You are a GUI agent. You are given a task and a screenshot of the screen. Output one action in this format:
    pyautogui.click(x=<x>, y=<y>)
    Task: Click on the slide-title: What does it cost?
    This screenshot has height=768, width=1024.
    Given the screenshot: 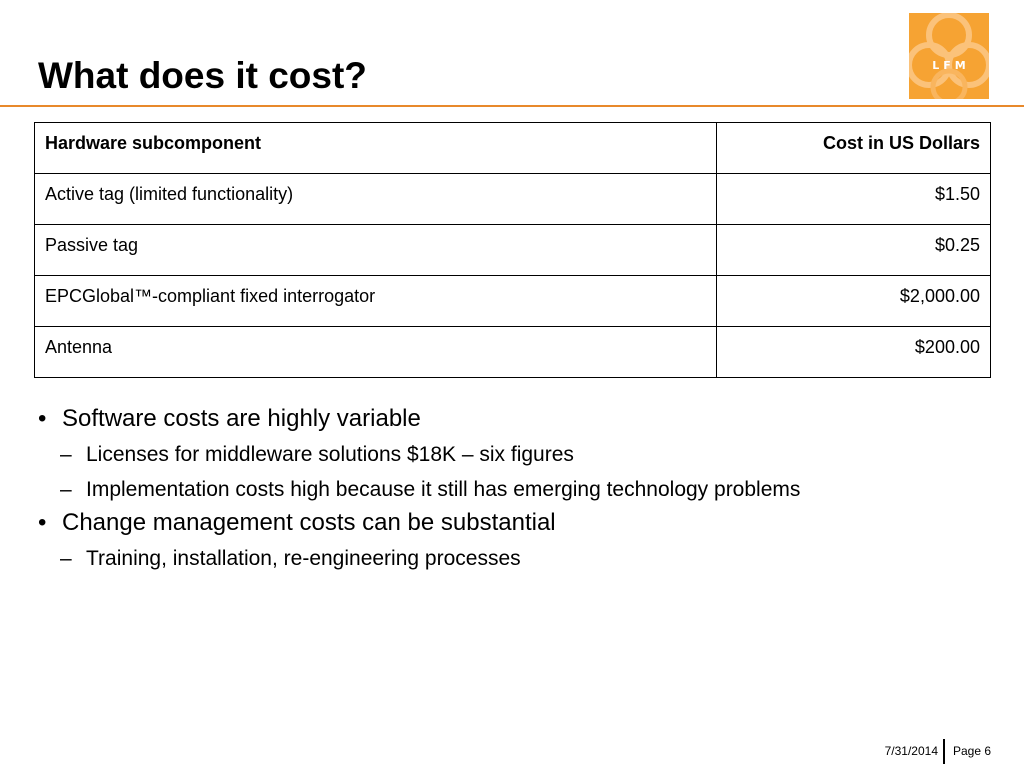 What is the action you would take?
    pyautogui.click(x=202, y=75)
    